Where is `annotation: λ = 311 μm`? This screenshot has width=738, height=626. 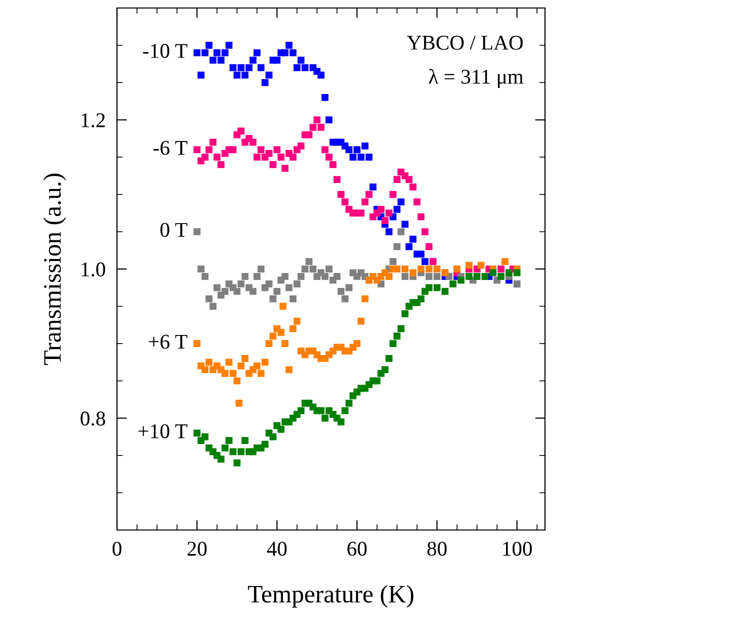 annotation: λ = 311 μm is located at coordinates (476, 78).